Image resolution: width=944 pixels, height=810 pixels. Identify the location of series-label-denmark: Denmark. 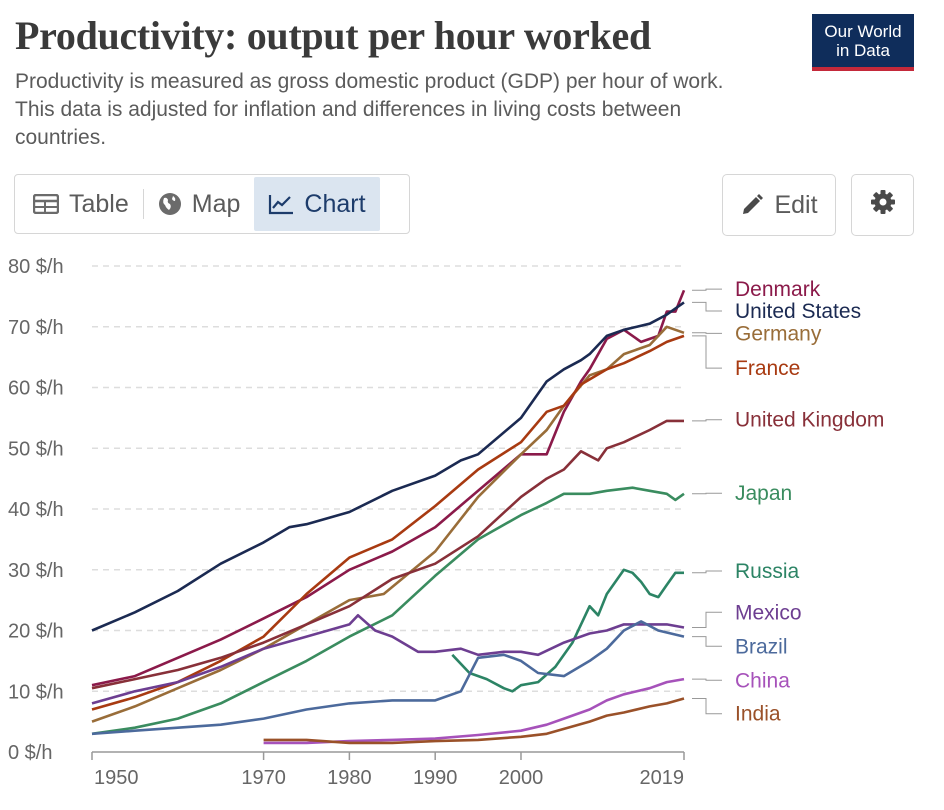
(778, 289).